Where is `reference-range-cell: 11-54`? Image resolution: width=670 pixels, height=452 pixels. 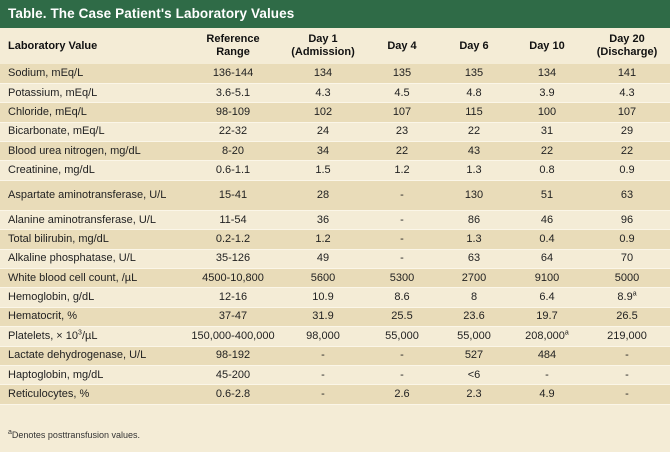
reference-range-cell: 11-54 is located at coordinates (233, 220).